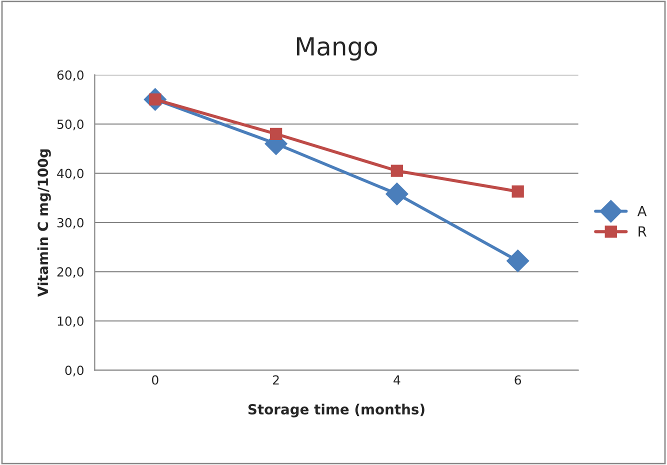 This screenshot has width=667, height=465. Describe the element at coordinates (275, 379) in the screenshot. I see `x-tick-label: 2` at that location.